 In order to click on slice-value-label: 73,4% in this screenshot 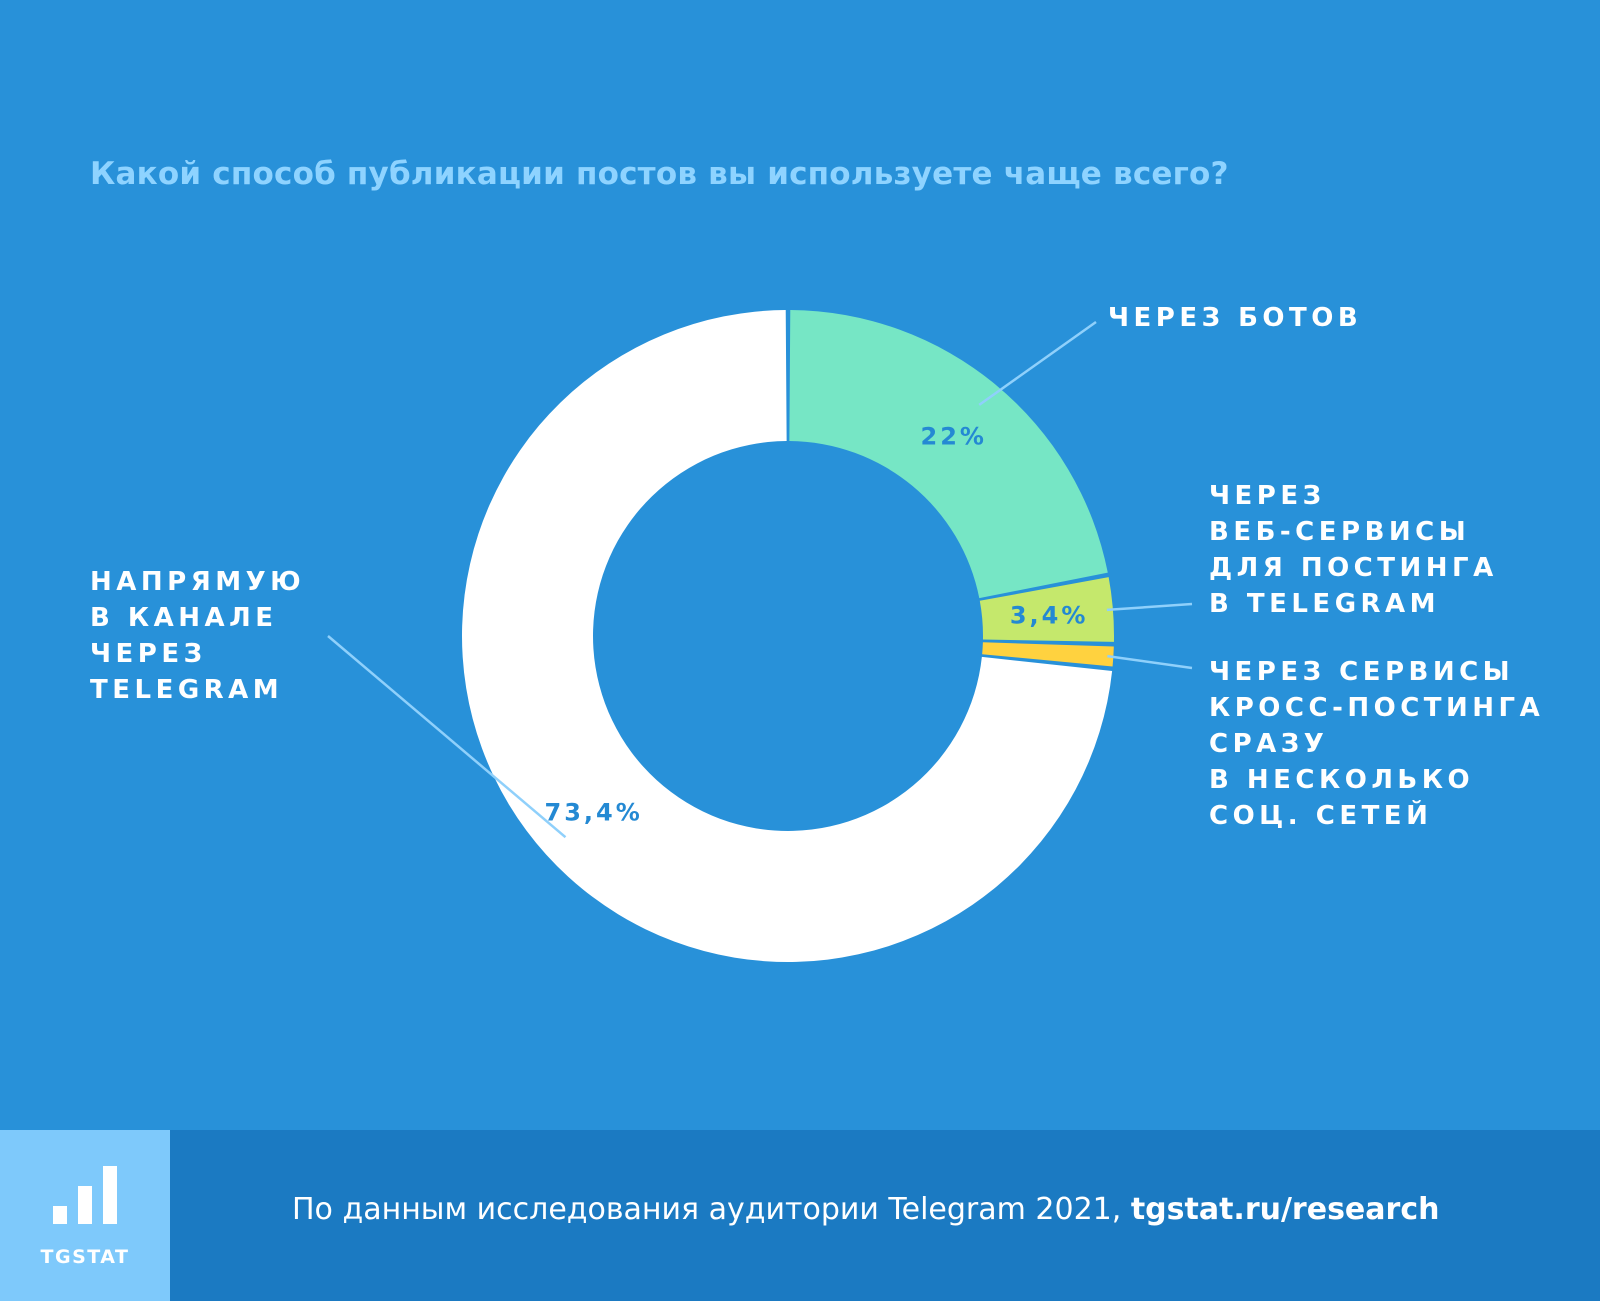, I will do `click(594, 813)`.